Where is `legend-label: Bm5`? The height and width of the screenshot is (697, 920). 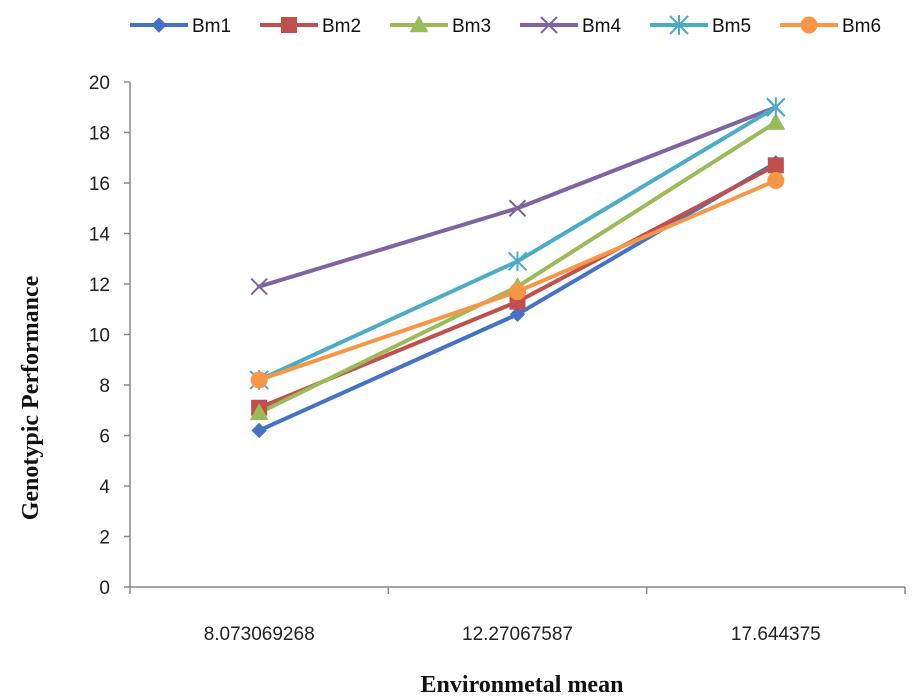
legend-label: Bm5 is located at coordinates (731, 26).